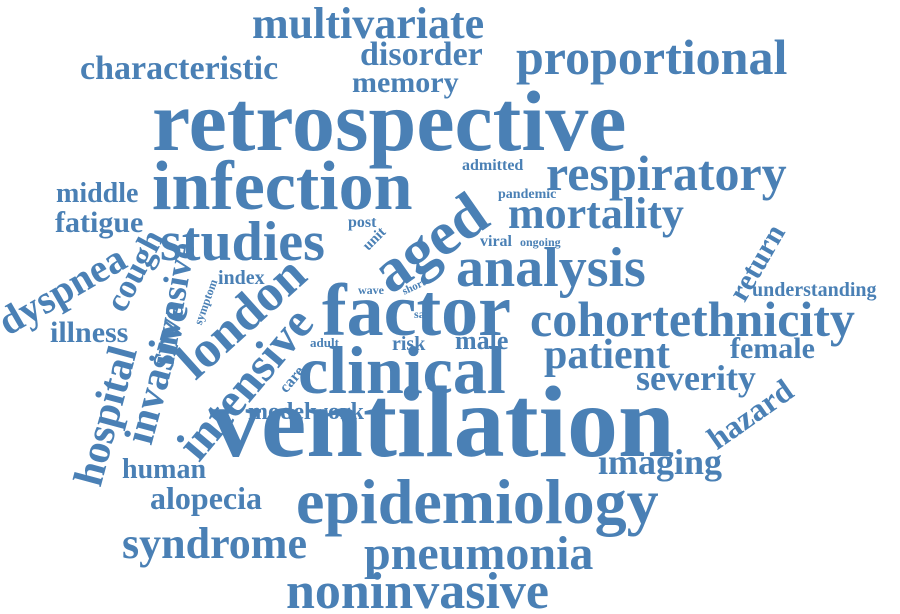 This screenshot has width=900, height=614. I want to click on word-post: post, so click(362, 222).